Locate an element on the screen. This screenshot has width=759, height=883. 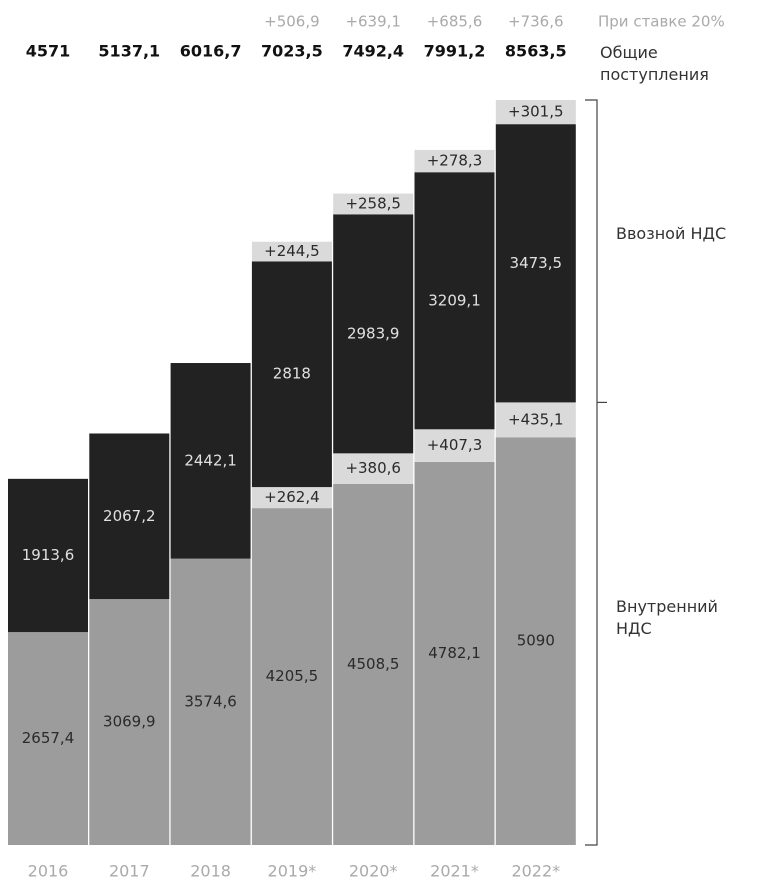
value-label: 4782,1 is located at coordinates (454, 653).